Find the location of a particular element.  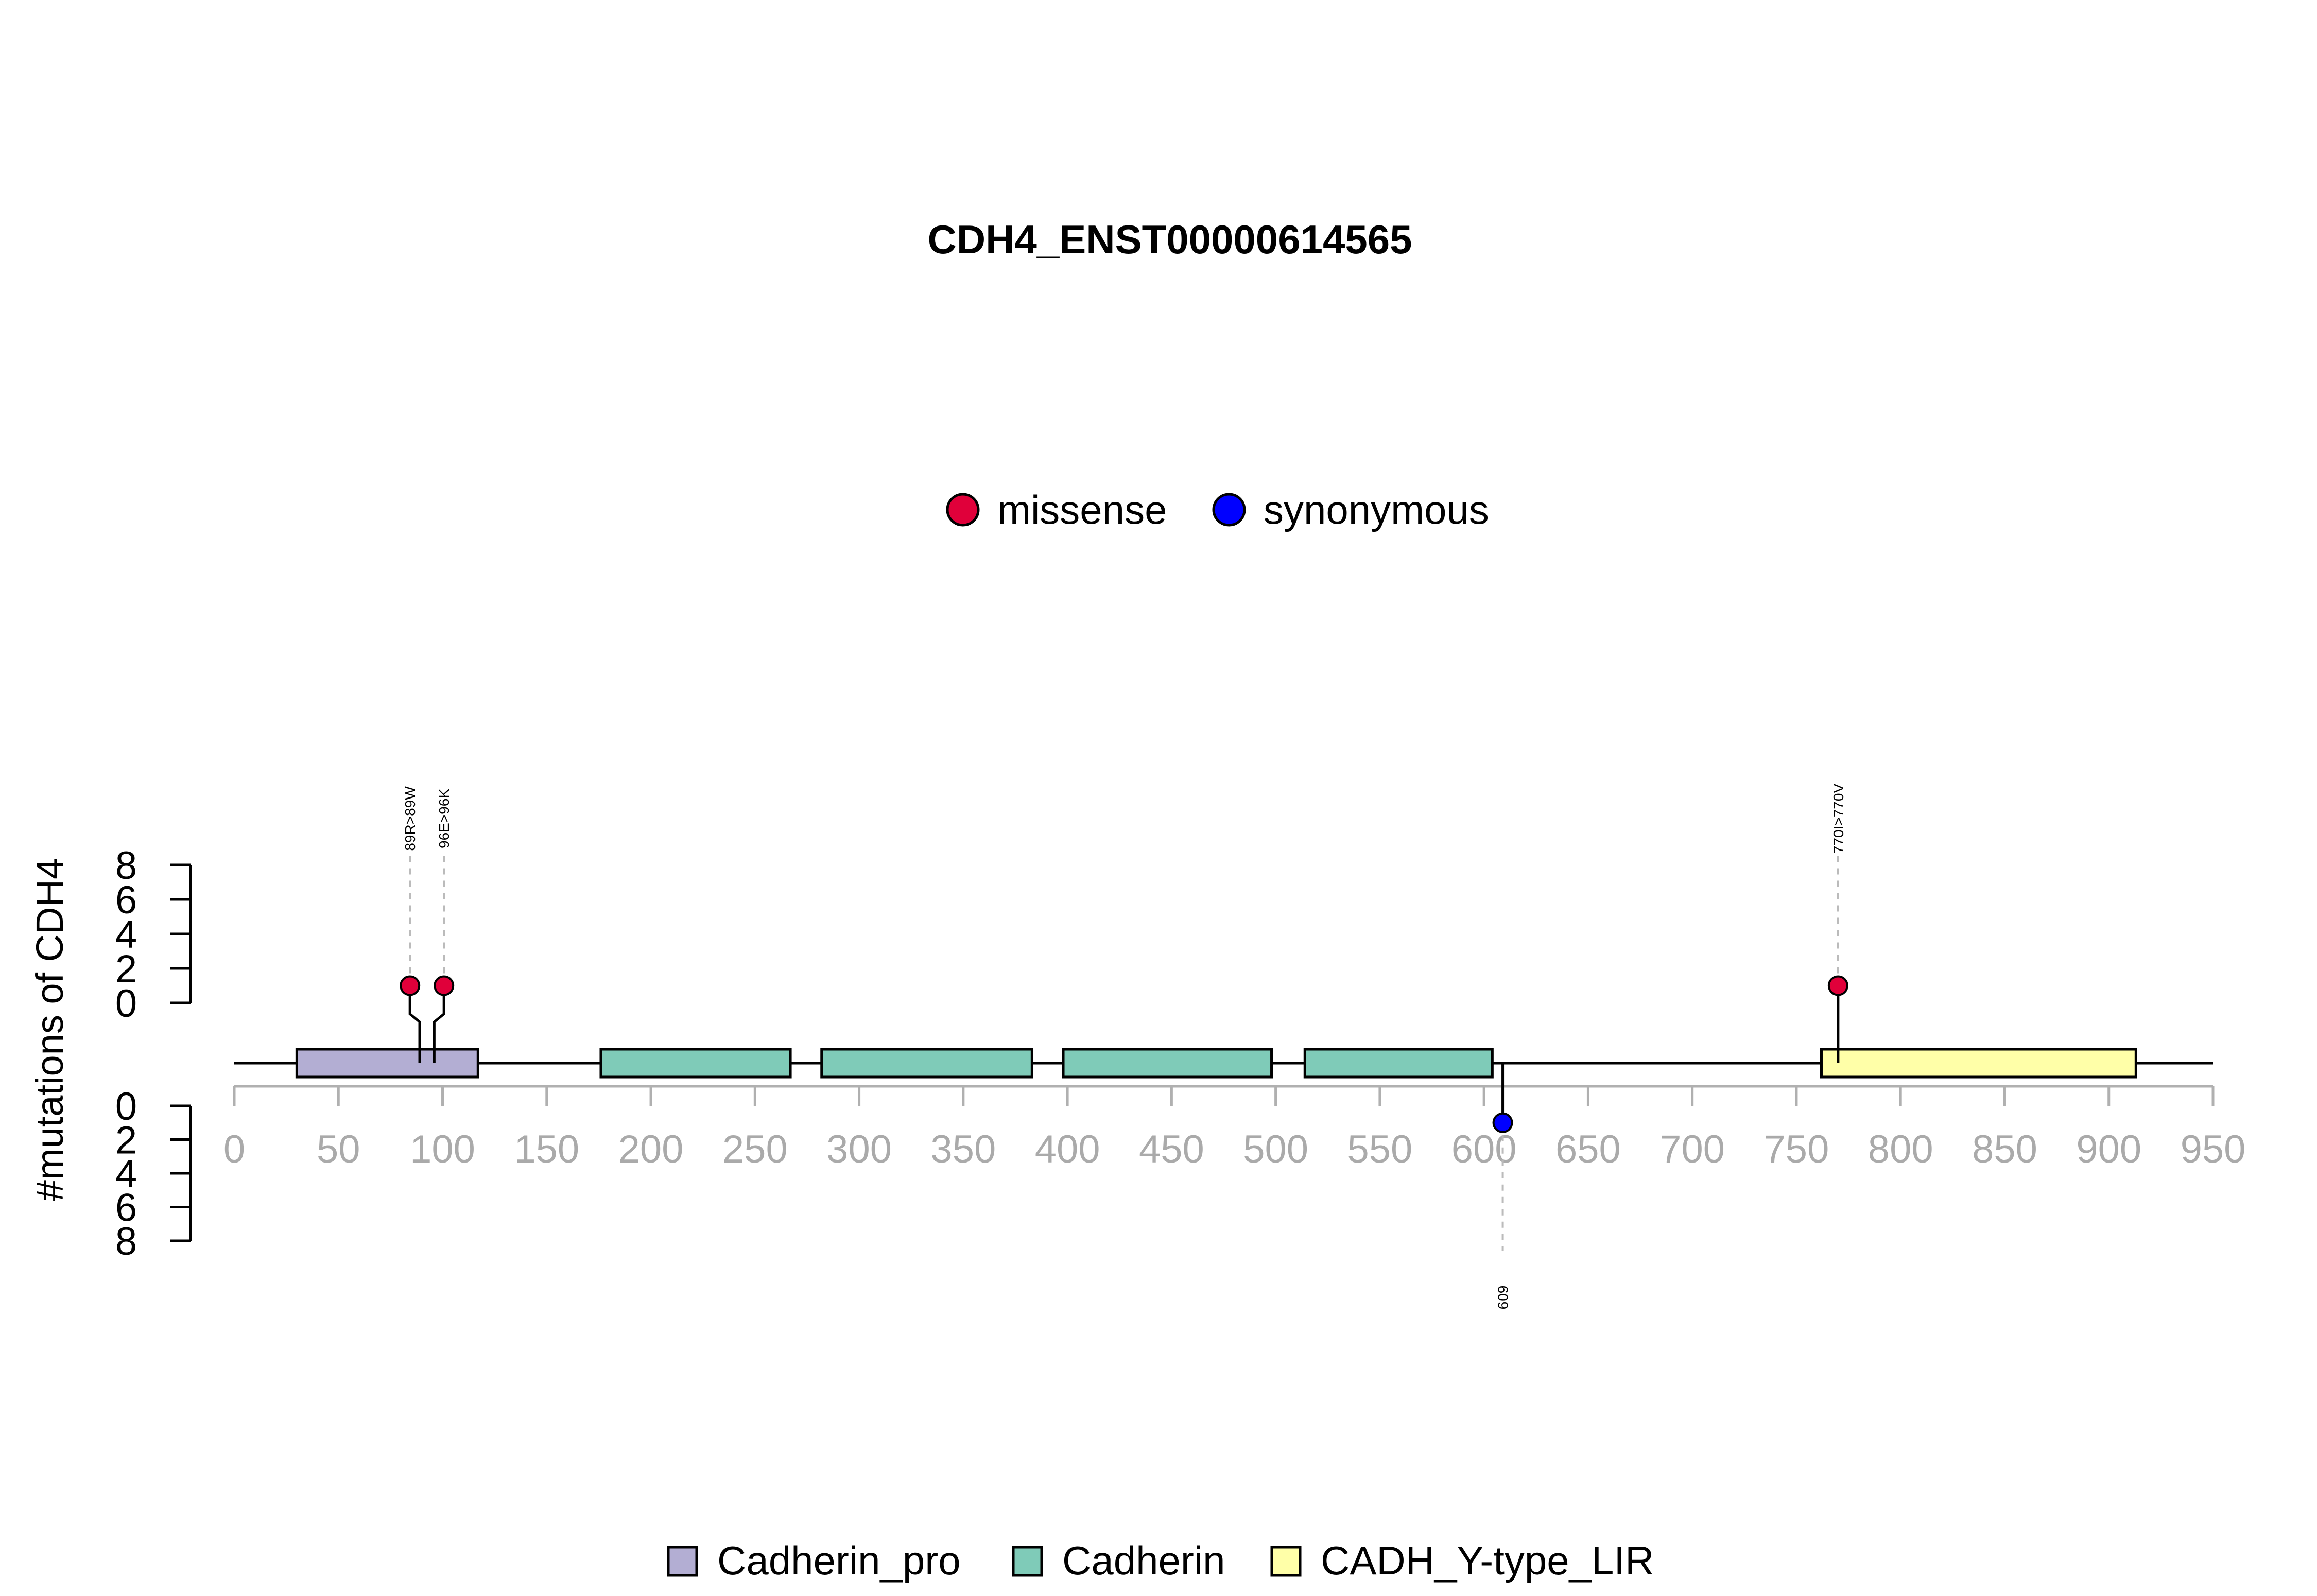

x-tick-label: 500 is located at coordinates (1275, 1149).